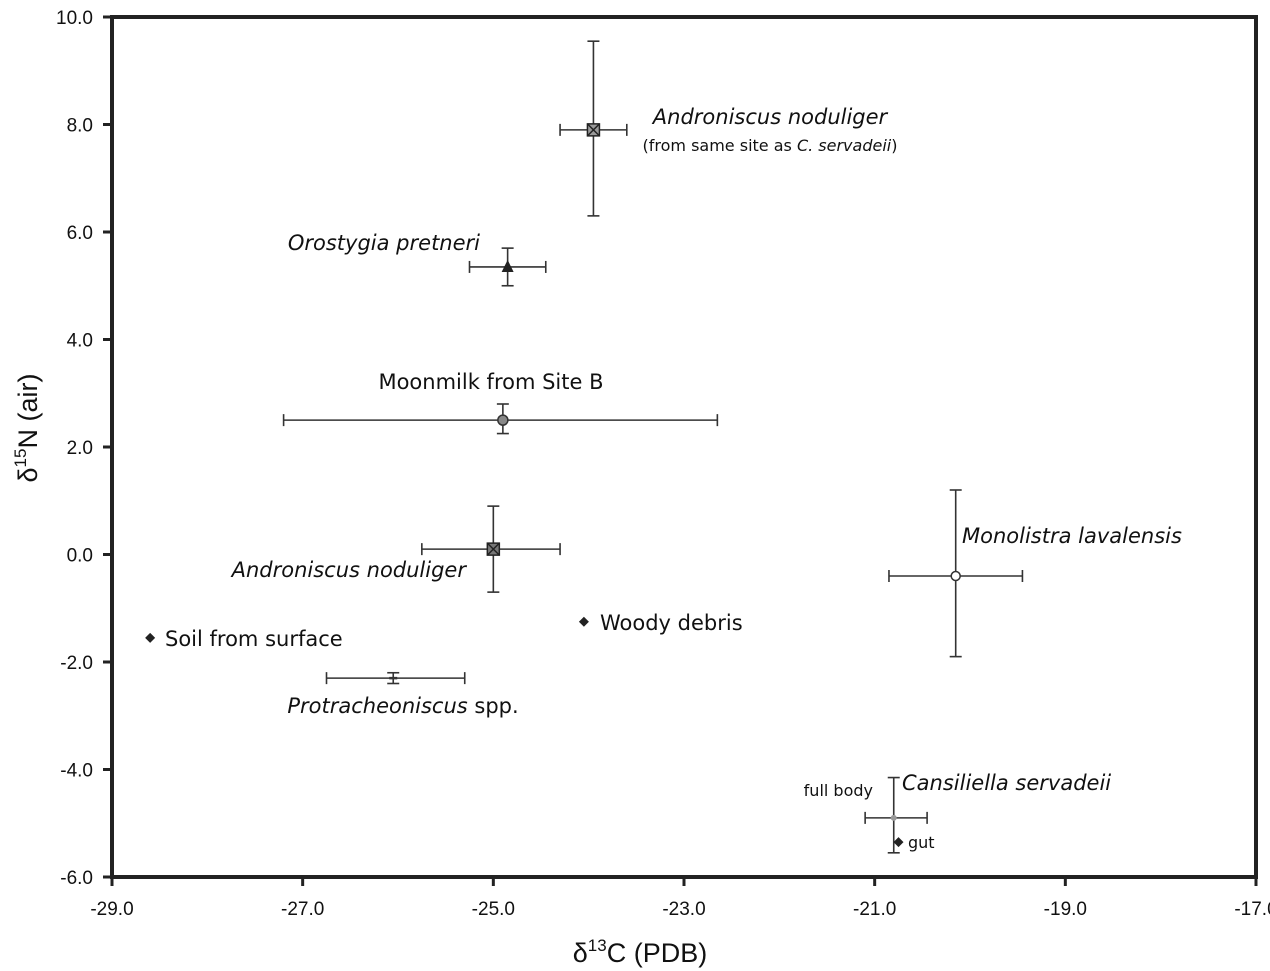  What do you see at coordinates (507, 265) in the screenshot?
I see `data-point-orostygia` at bounding box center [507, 265].